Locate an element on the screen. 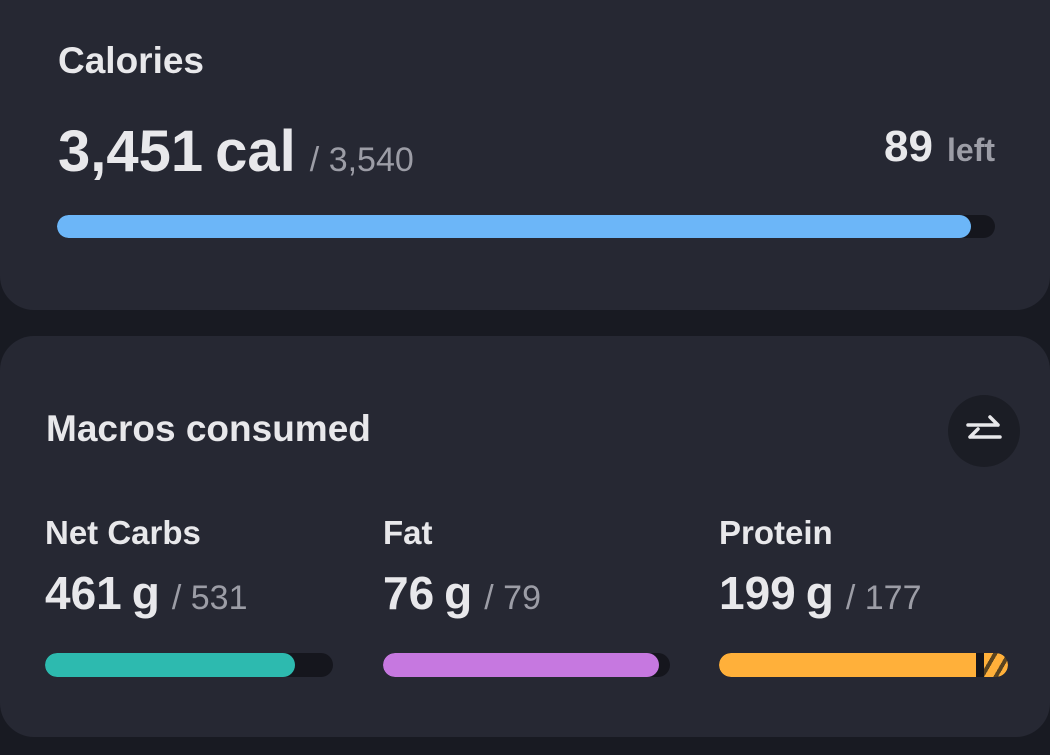 The image size is (1050, 755). macro-name: Protein is located at coordinates (776, 532).